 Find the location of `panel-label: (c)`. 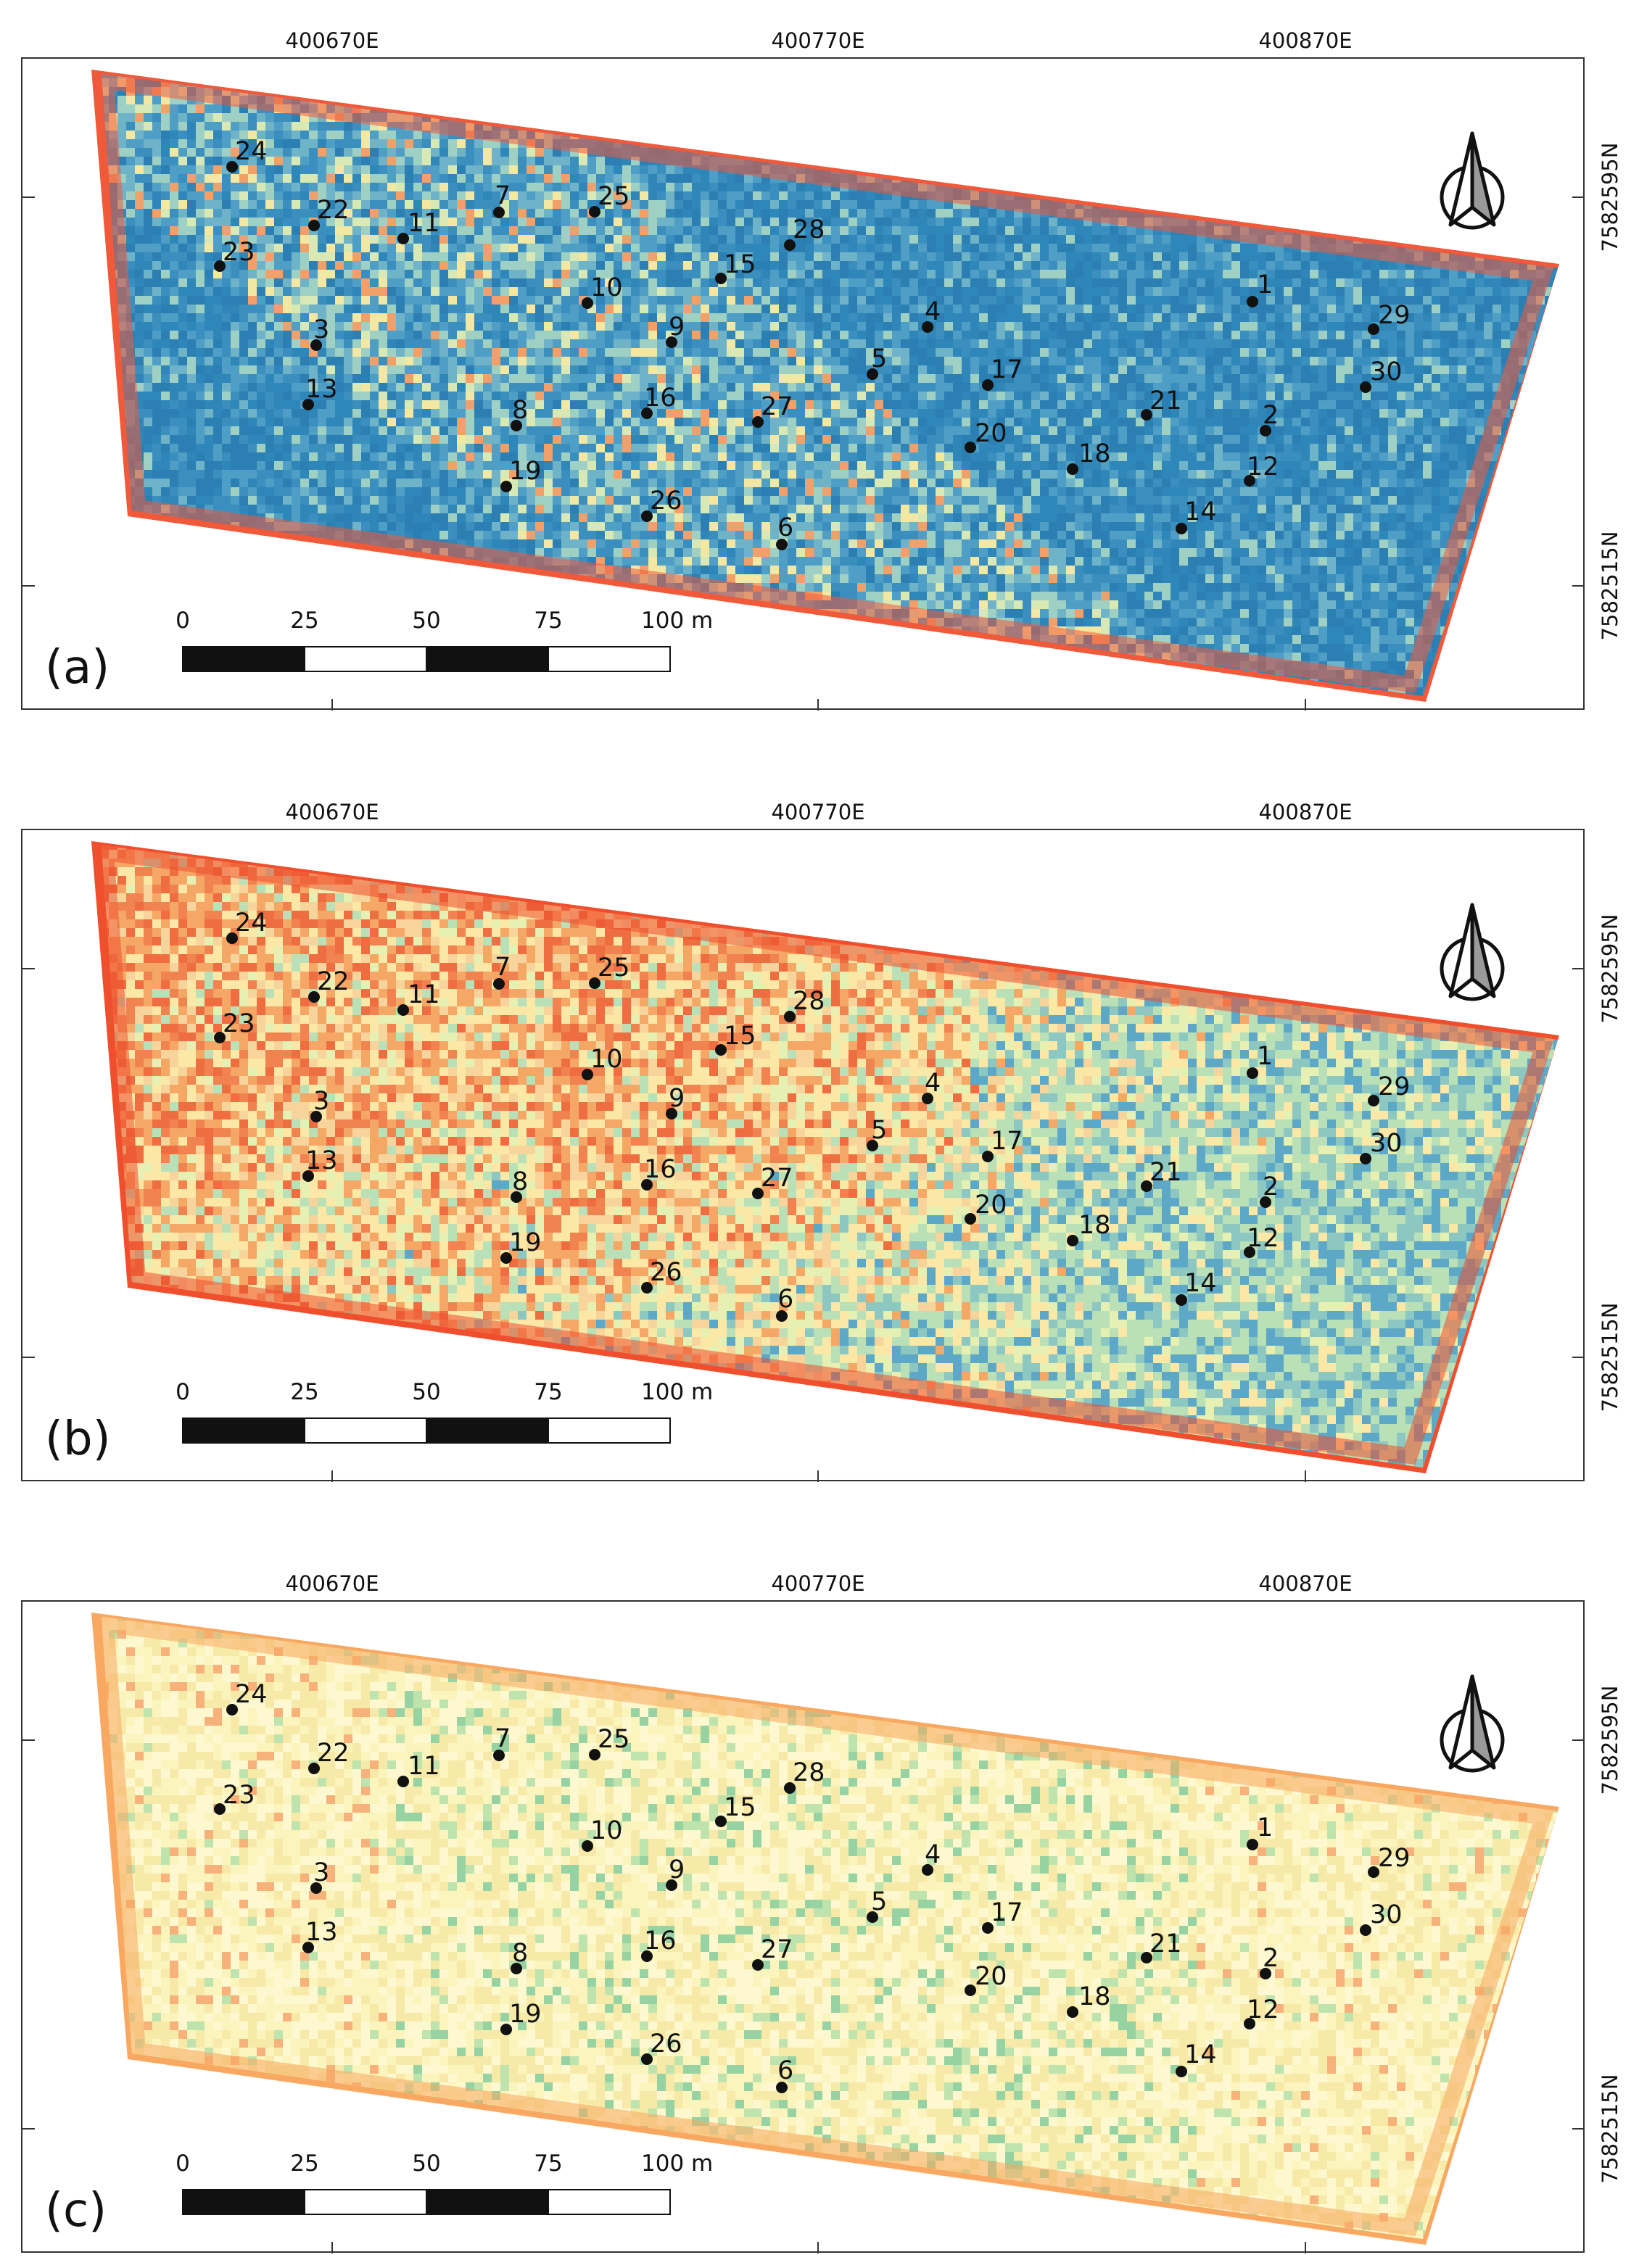

panel-label: (c) is located at coordinates (76, 2211).